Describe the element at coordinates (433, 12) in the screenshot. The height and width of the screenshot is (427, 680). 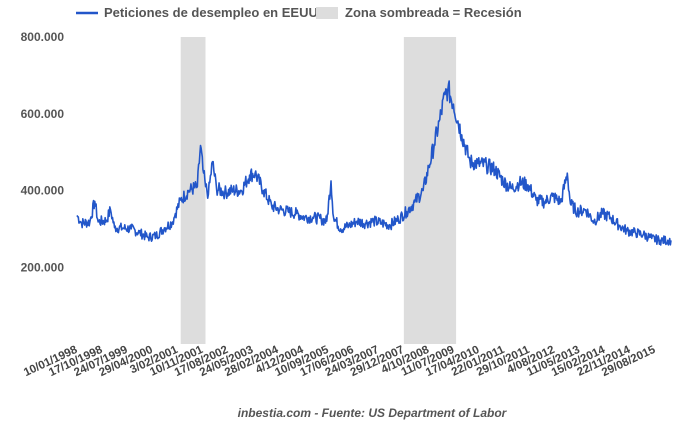
I see `legend-shade-label: Zona sombreada = Recesión` at that location.